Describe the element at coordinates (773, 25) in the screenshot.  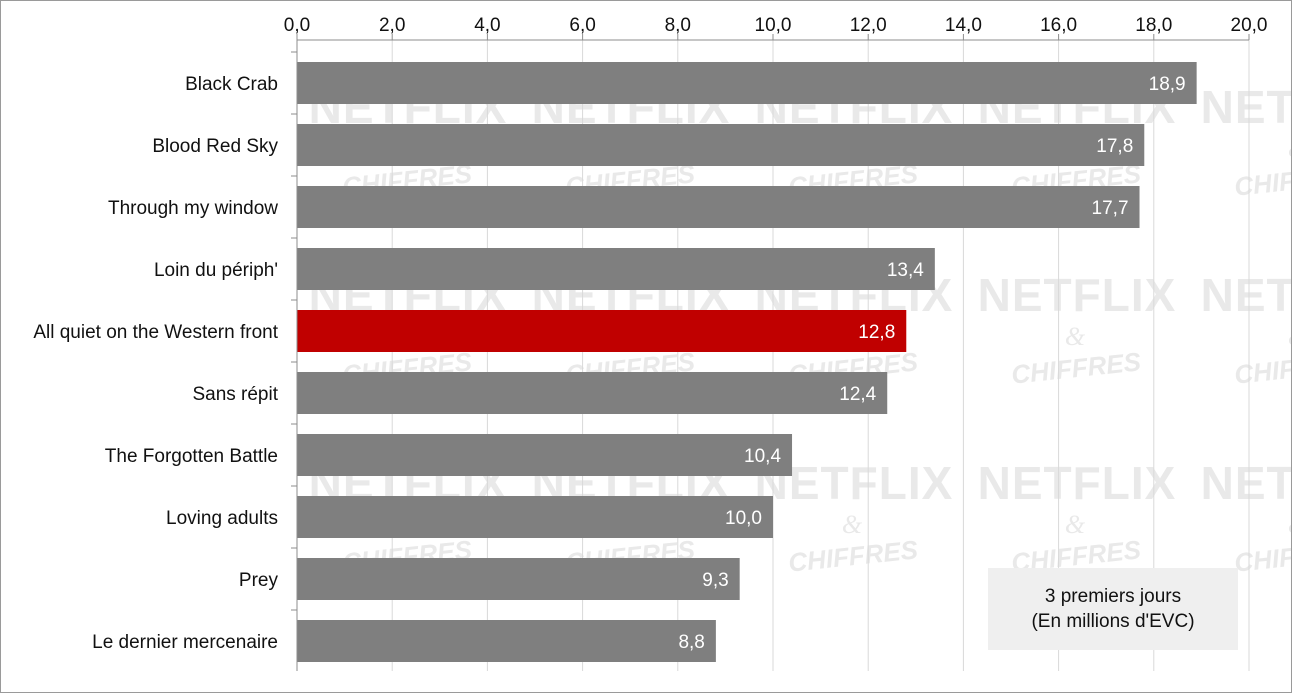
I see `x-tick-label: 10,0` at that location.